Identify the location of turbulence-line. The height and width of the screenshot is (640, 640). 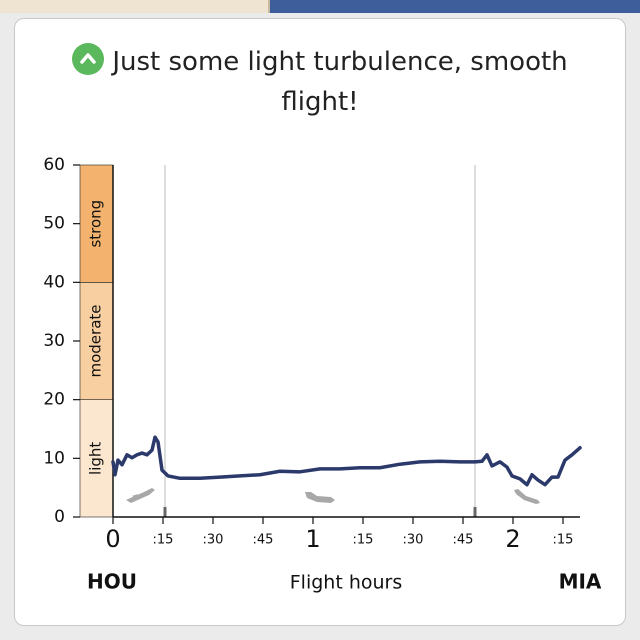
(346, 461).